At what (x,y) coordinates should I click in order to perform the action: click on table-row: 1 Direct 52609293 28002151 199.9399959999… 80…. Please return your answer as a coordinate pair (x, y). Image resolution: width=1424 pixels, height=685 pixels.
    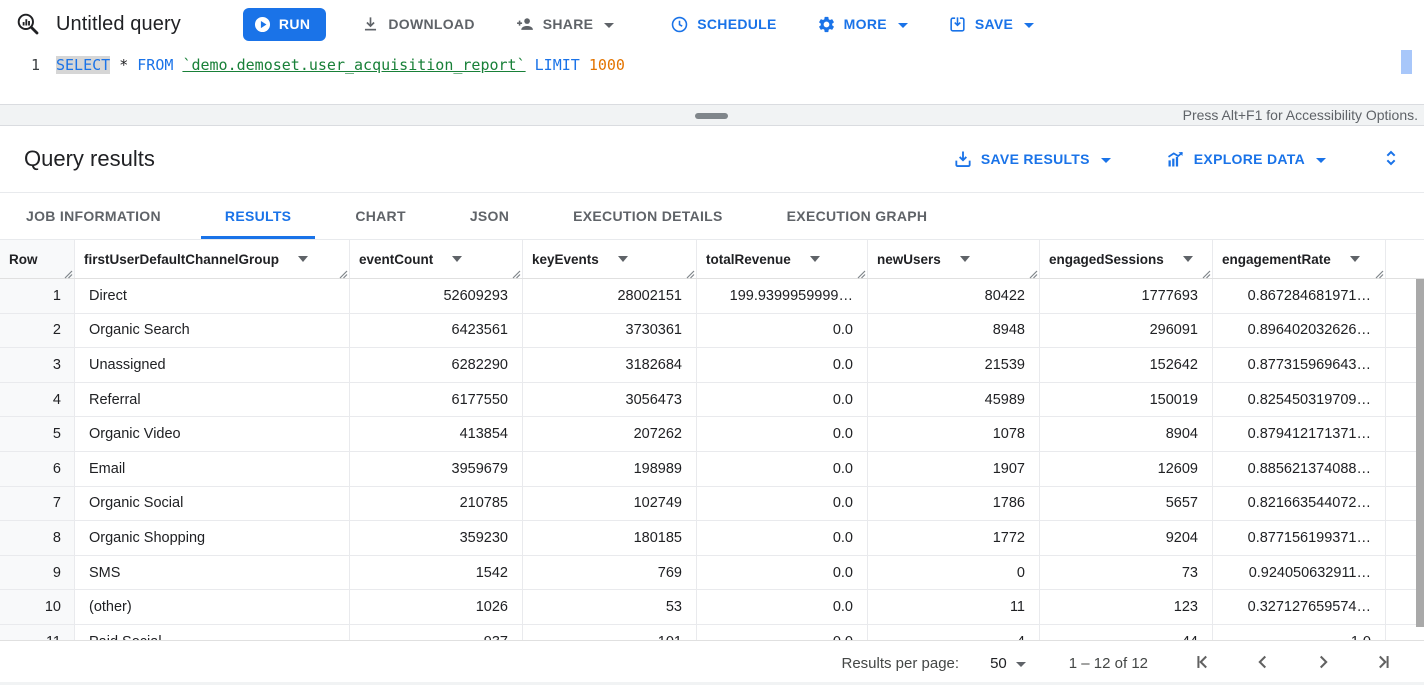
    Looking at the image, I should click on (712, 296).